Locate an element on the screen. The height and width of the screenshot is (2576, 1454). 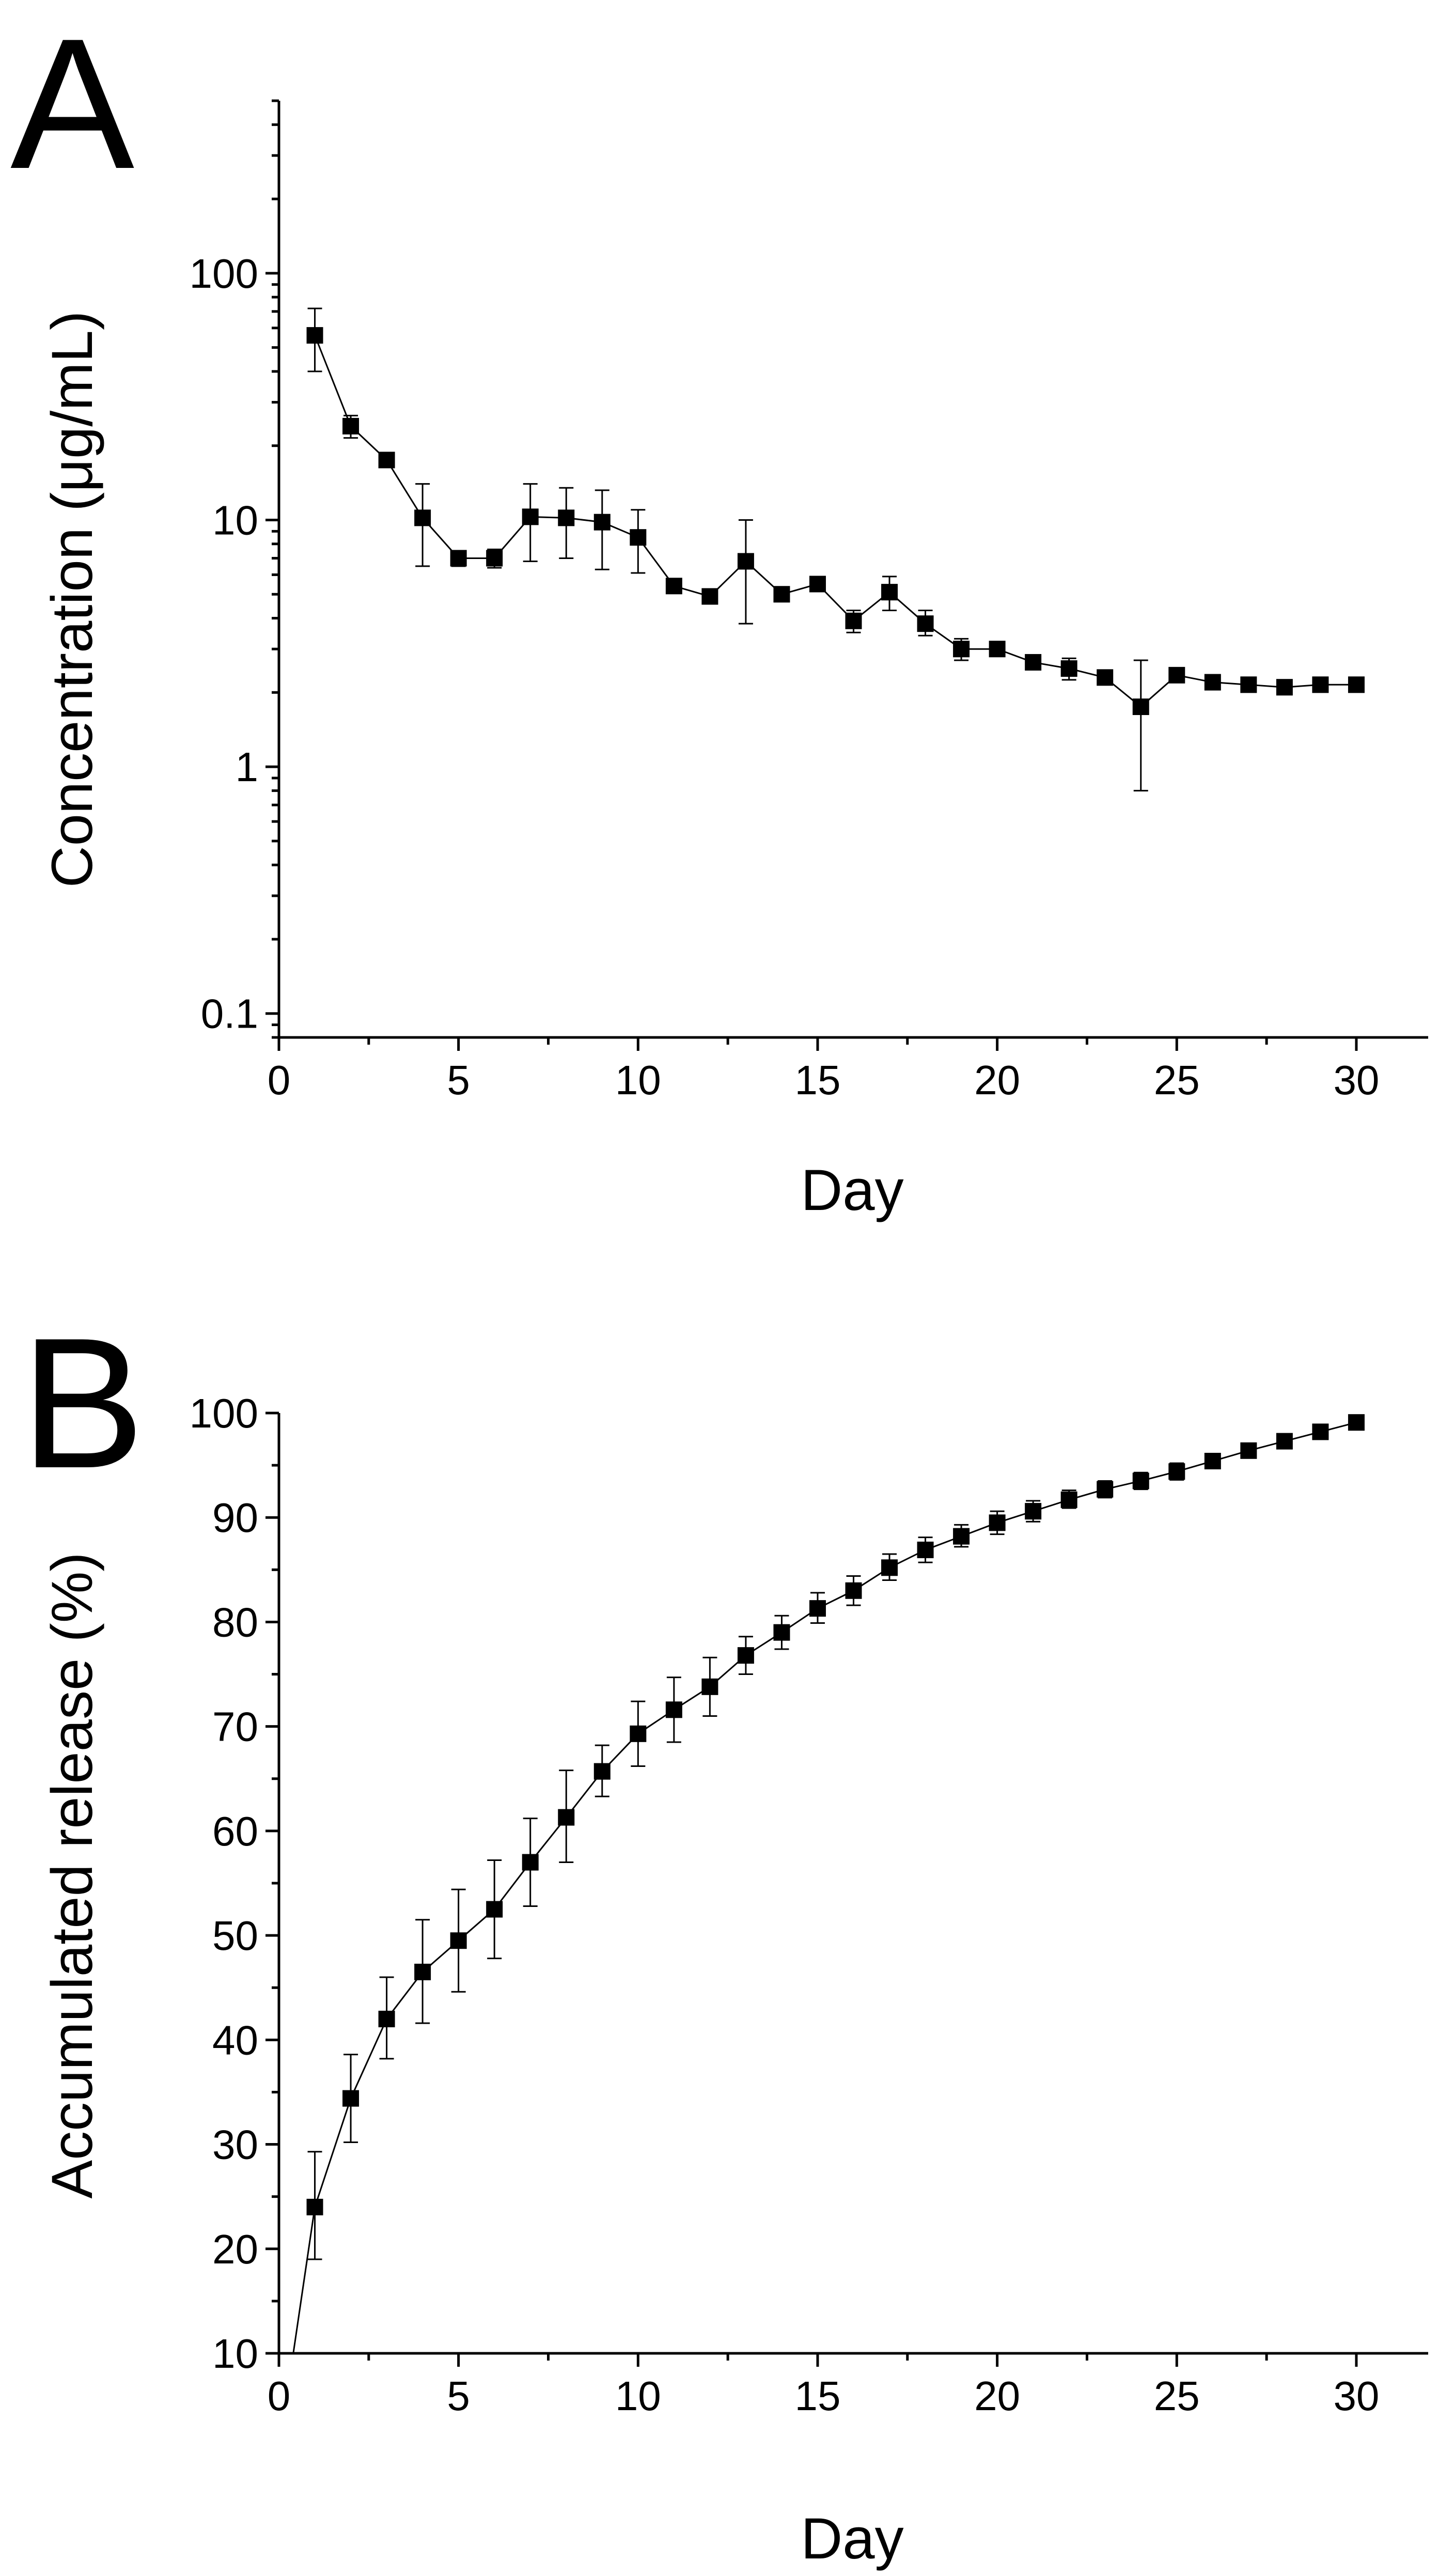
panel-b-y-tick-label: 100 is located at coordinates (224, 1413).